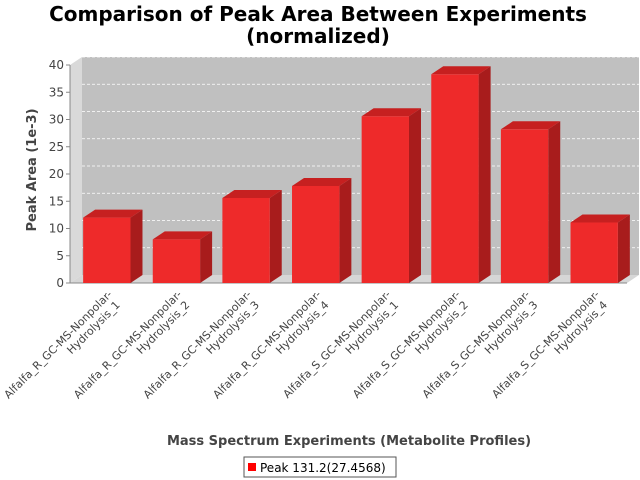  What do you see at coordinates (56, 92) in the screenshot?
I see `y-tick-label: 35` at bounding box center [56, 92].